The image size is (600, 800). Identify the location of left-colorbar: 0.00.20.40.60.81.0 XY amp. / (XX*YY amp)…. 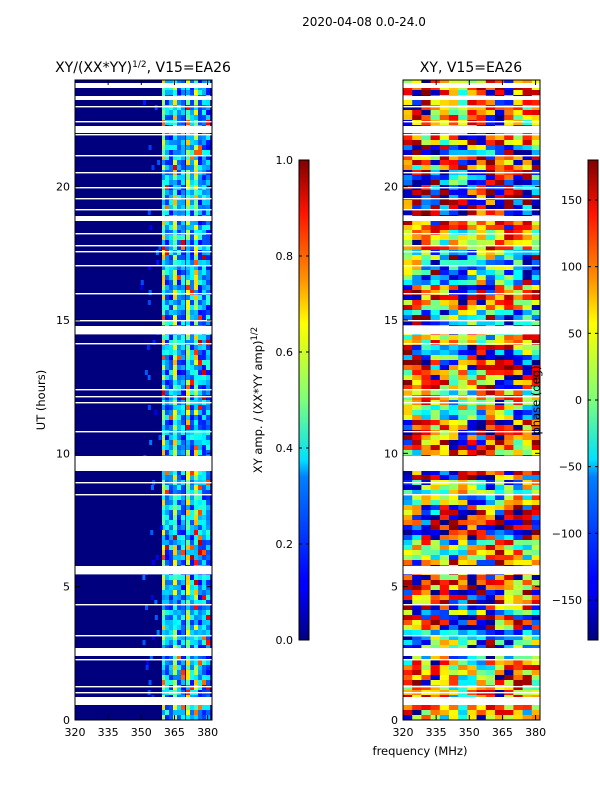
(280, 400).